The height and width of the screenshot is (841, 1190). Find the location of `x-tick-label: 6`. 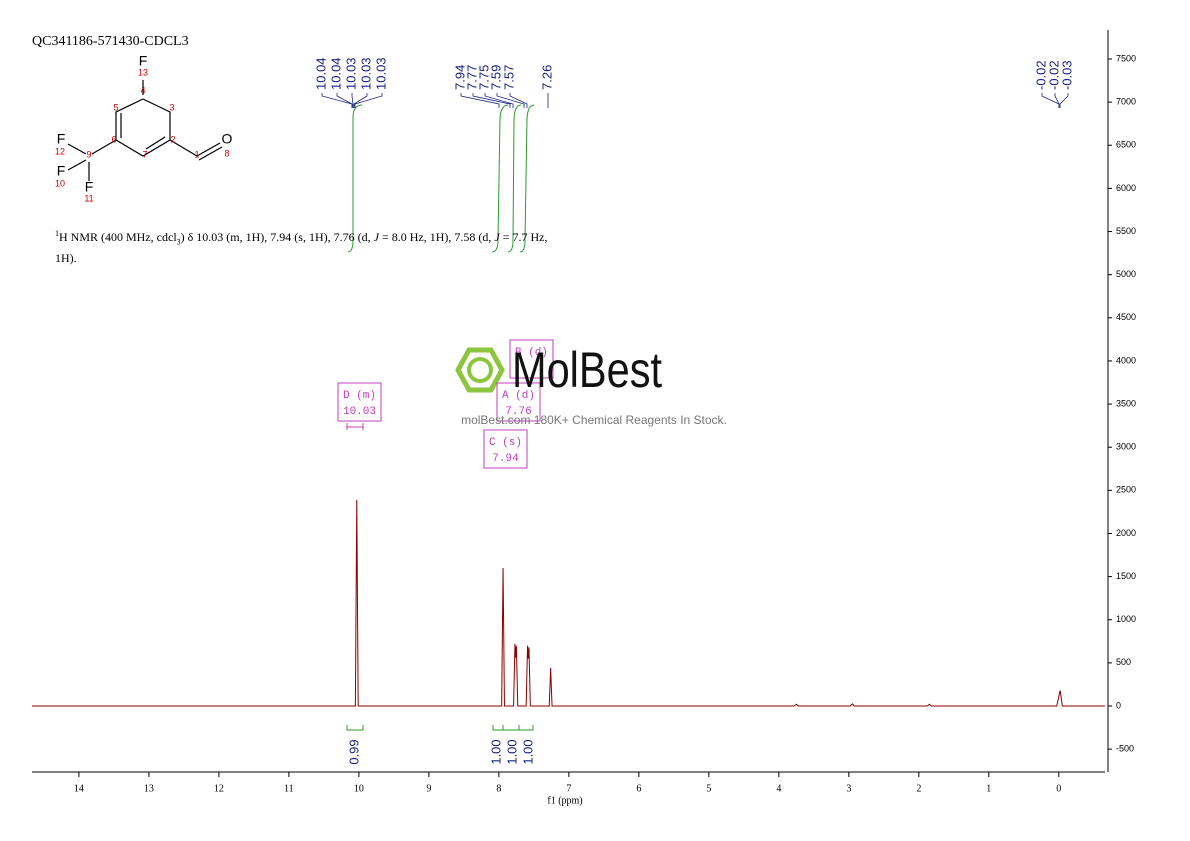

x-tick-label: 6 is located at coordinates (638, 788).